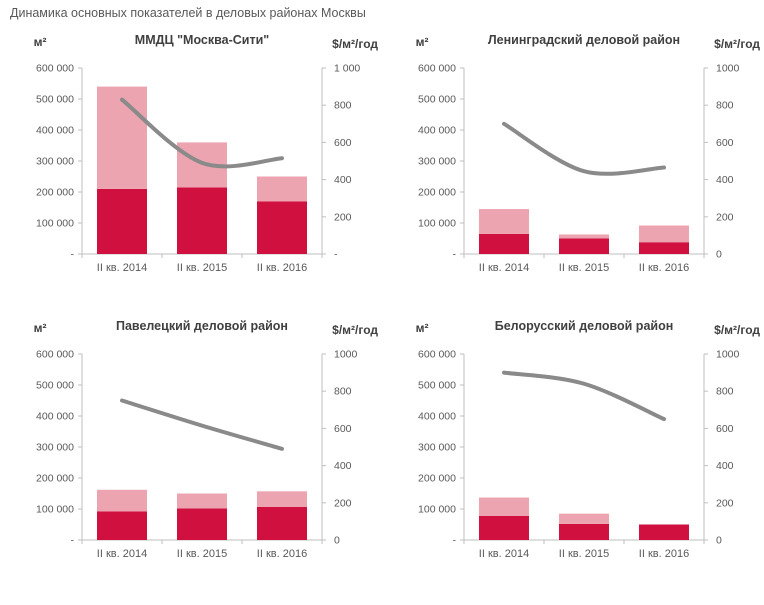  I want to click on chart-title: Павелецкий деловой район, so click(202, 326).